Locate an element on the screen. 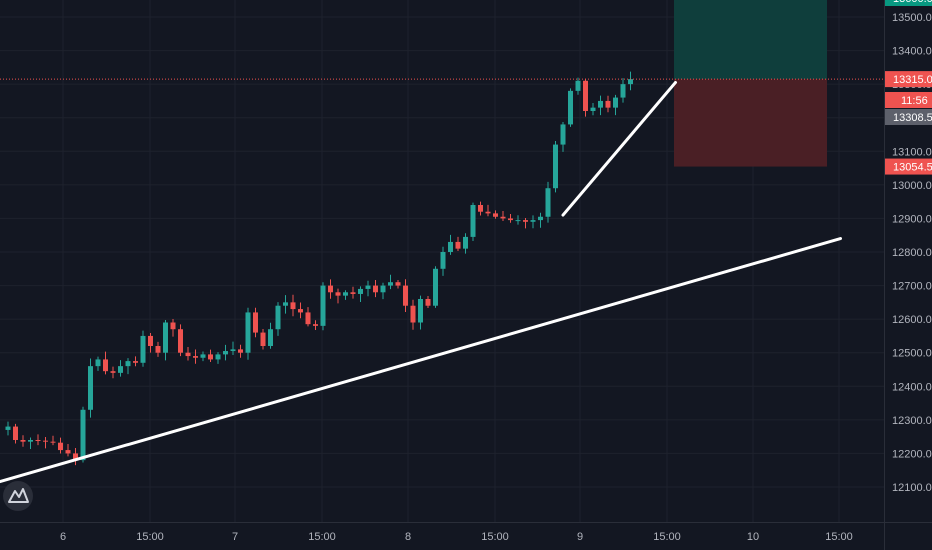  logo-glyph is located at coordinates (18, 495).